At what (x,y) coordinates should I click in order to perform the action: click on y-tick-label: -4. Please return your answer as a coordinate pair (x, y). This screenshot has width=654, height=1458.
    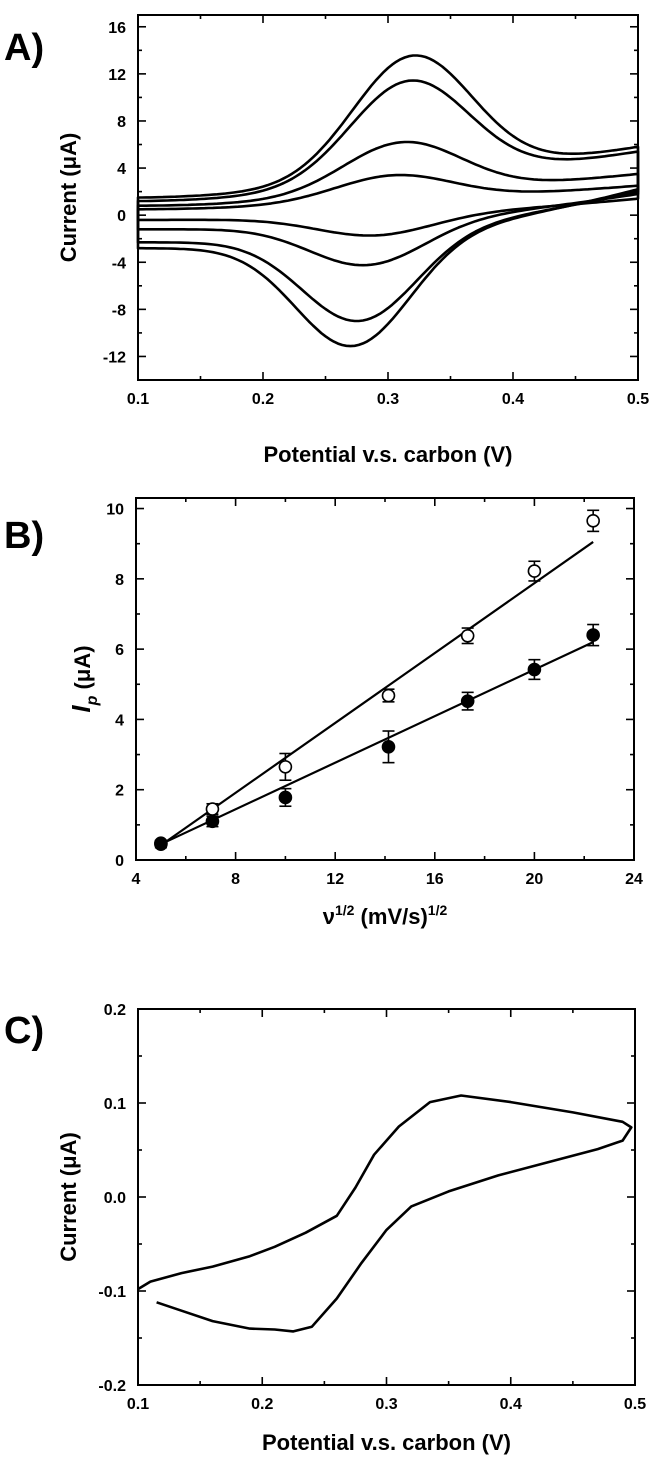
    Looking at the image, I should click on (119, 263).